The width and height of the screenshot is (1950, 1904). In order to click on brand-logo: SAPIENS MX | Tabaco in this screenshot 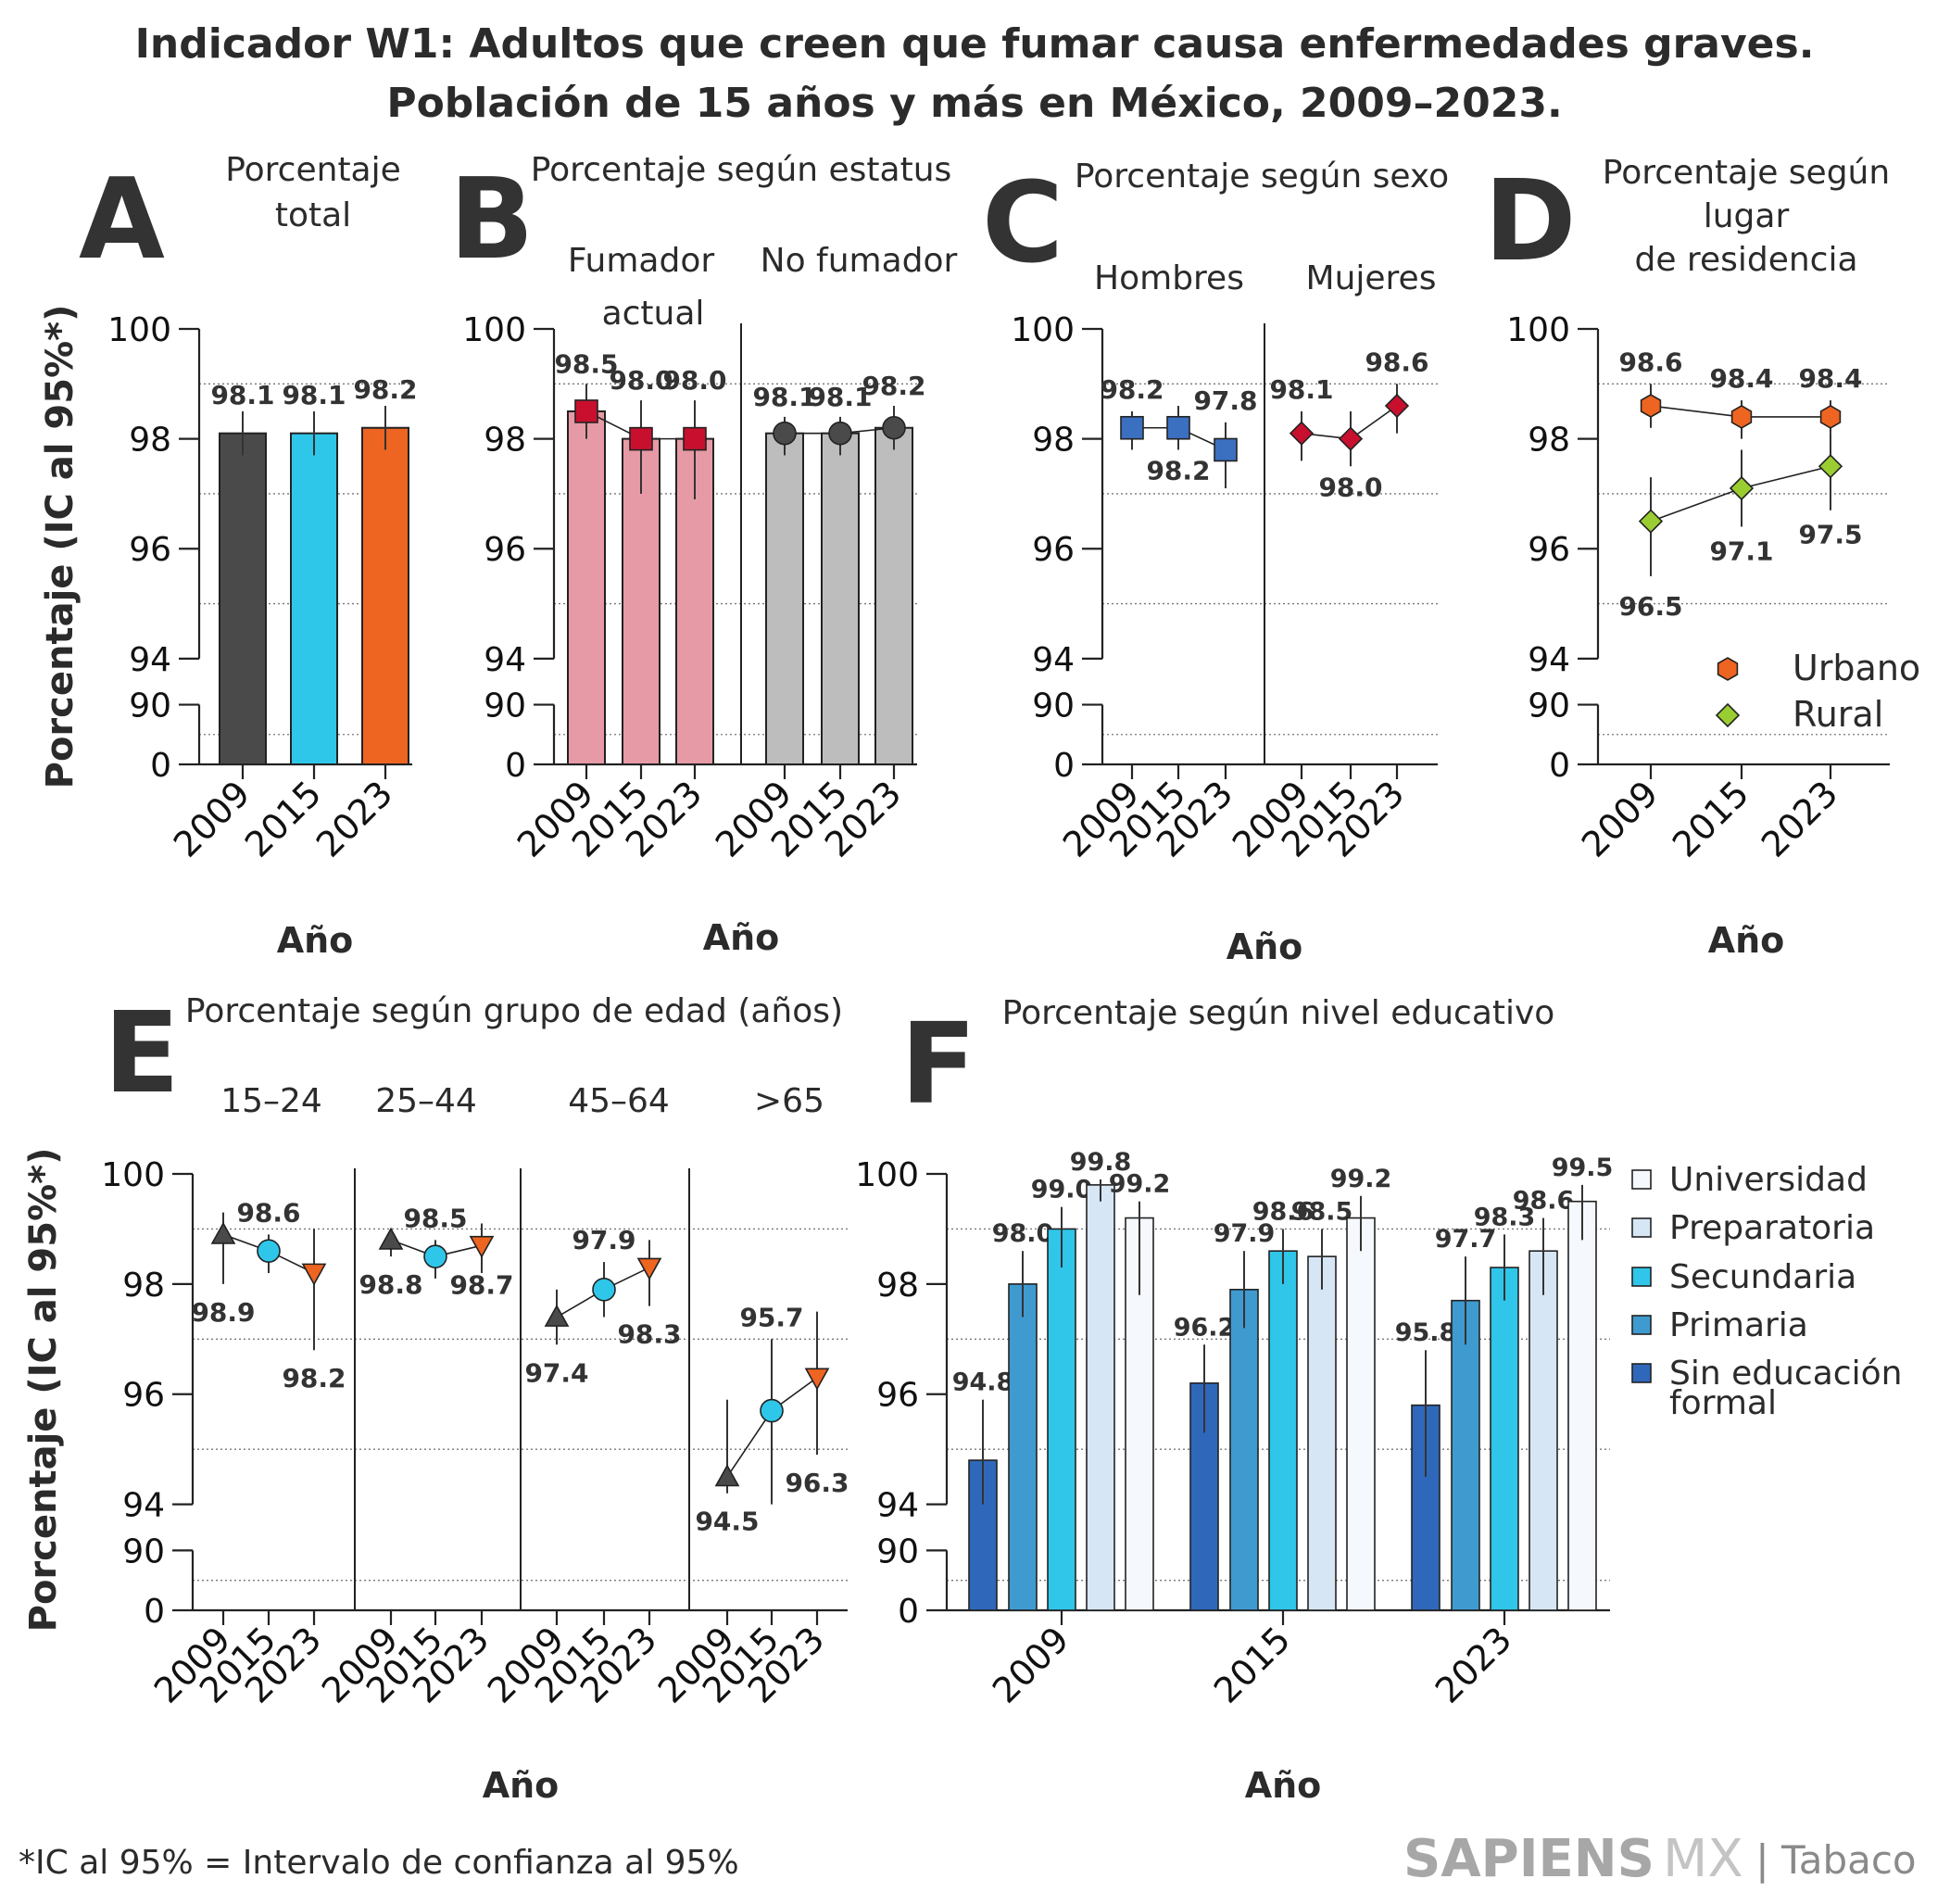, I will do `click(1660, 1859)`.